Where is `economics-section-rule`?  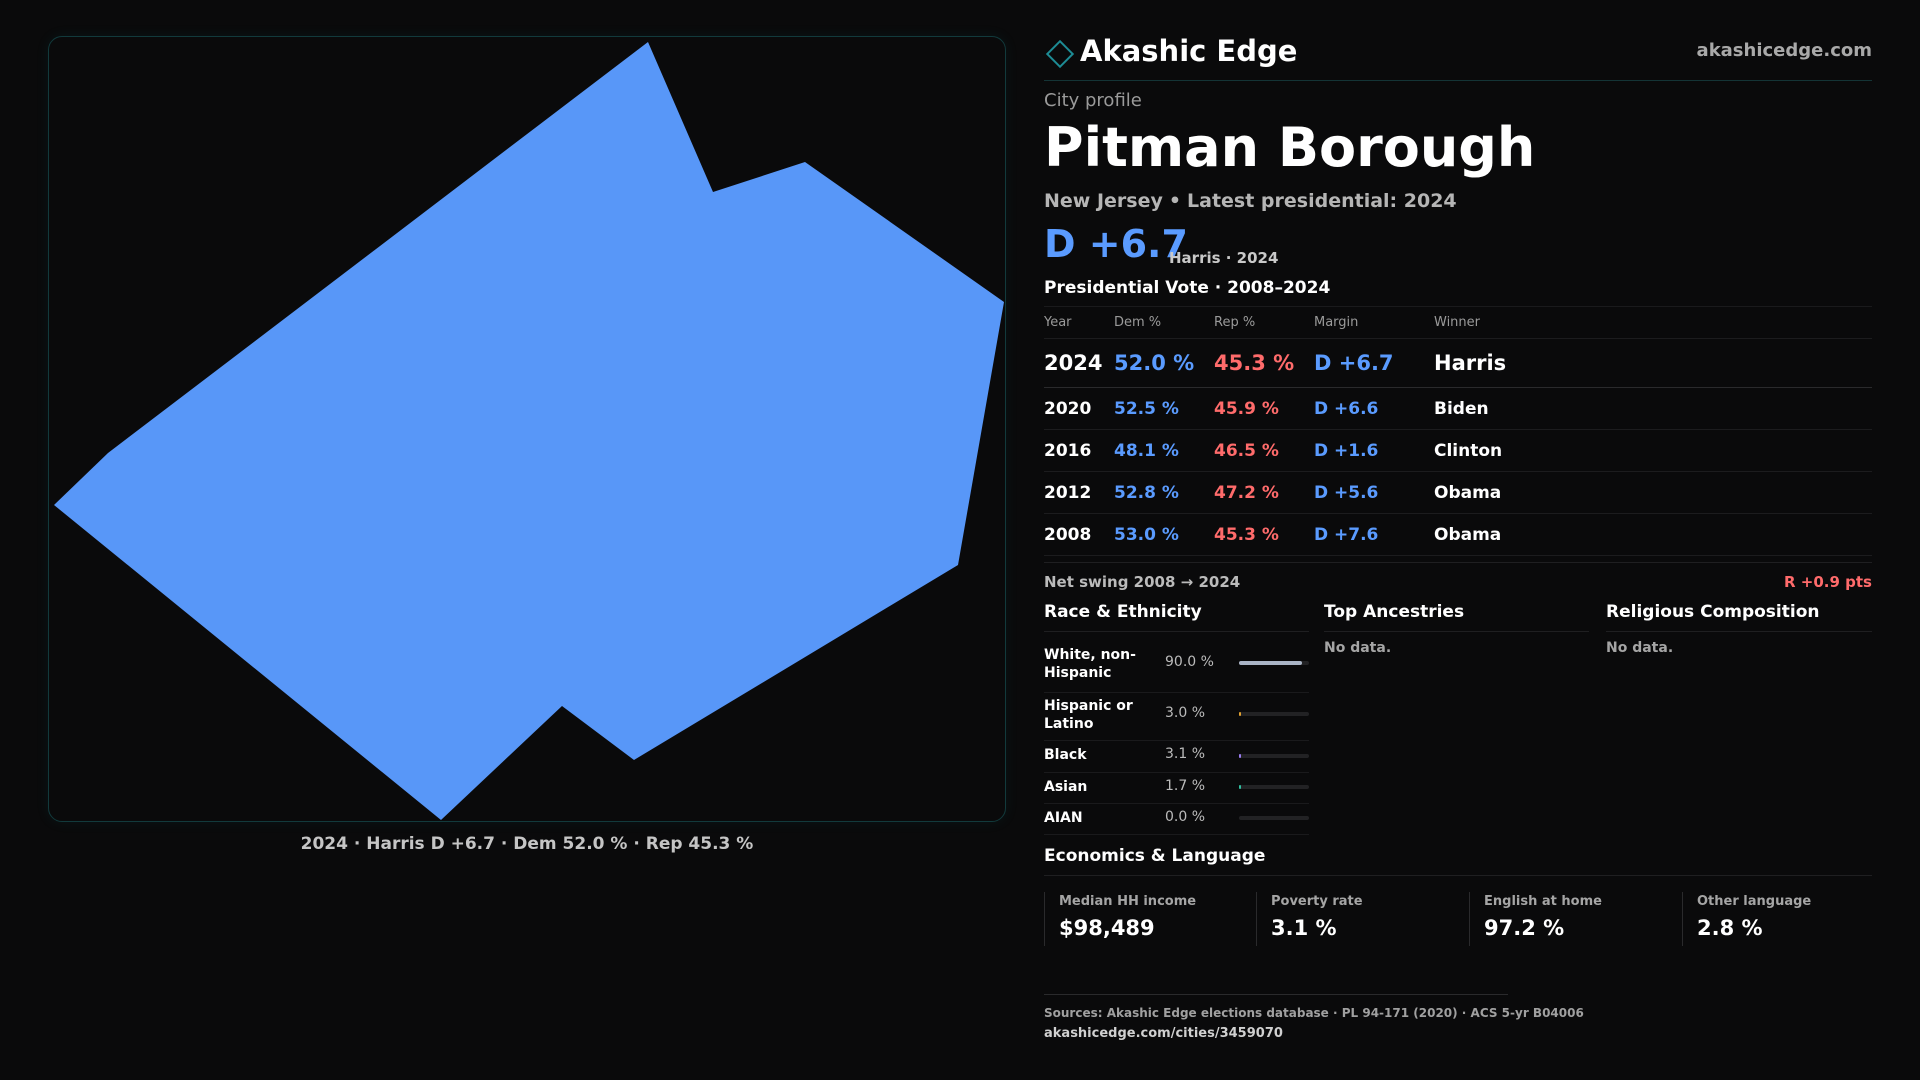
economics-section-rule is located at coordinates (1458, 875).